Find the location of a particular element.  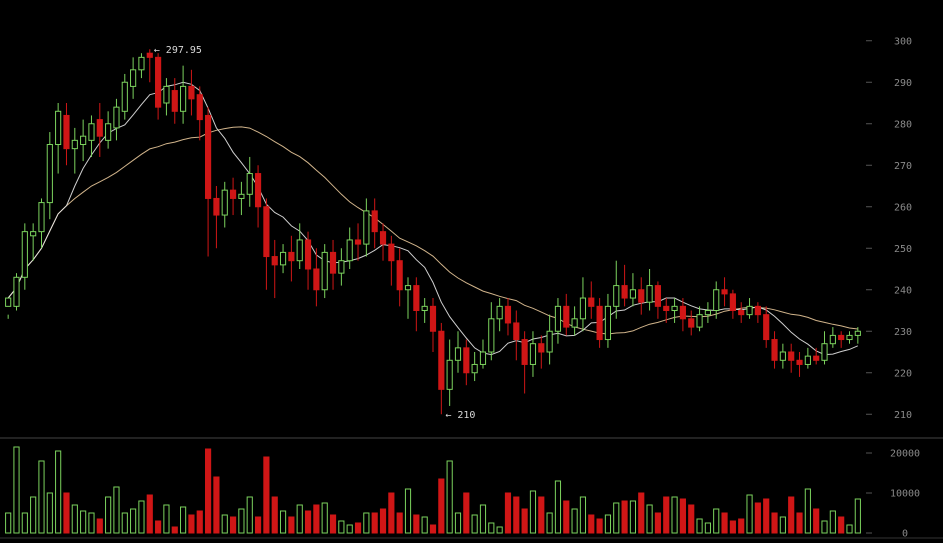

volume-axis: 20000 10000 0 is located at coordinates (893, 494).